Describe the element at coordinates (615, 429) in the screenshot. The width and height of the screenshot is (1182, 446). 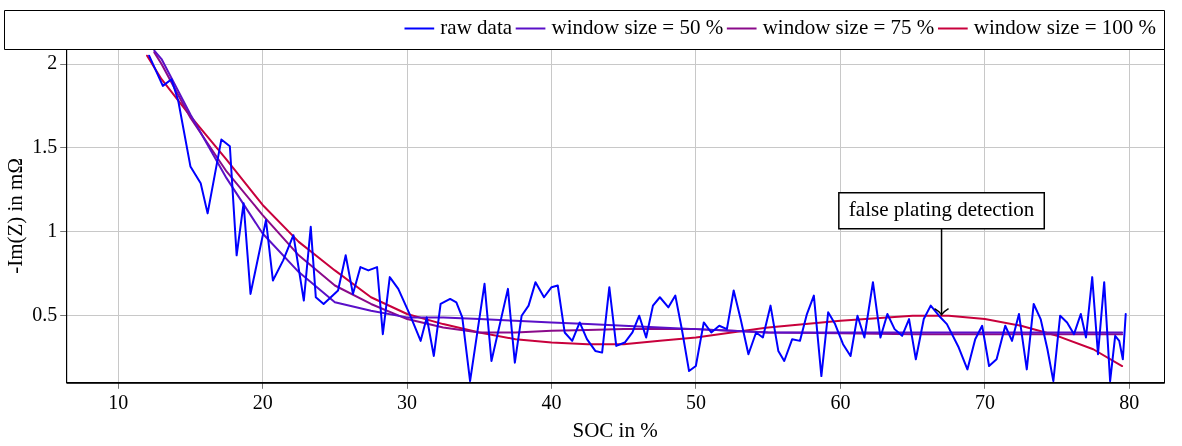
I see `x-axis-title: SOC in %` at that location.